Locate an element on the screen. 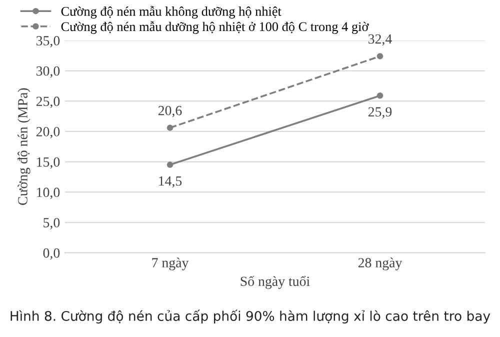  x-axis-title: Số ngày tuổi is located at coordinates (275, 282).